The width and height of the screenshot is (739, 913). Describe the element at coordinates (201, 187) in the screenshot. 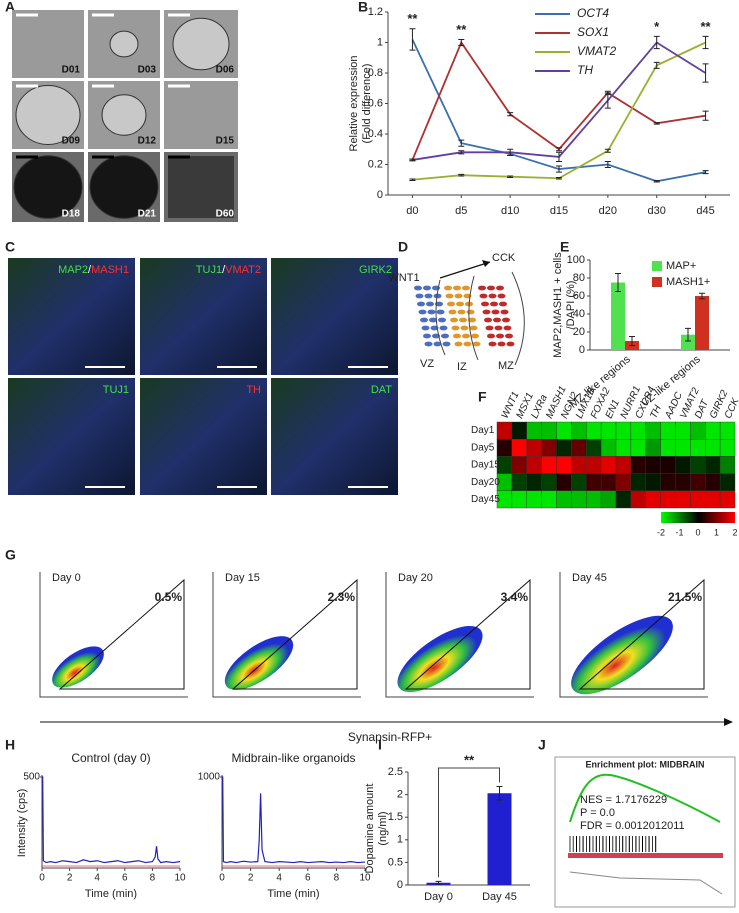

I see `tissue` at that location.